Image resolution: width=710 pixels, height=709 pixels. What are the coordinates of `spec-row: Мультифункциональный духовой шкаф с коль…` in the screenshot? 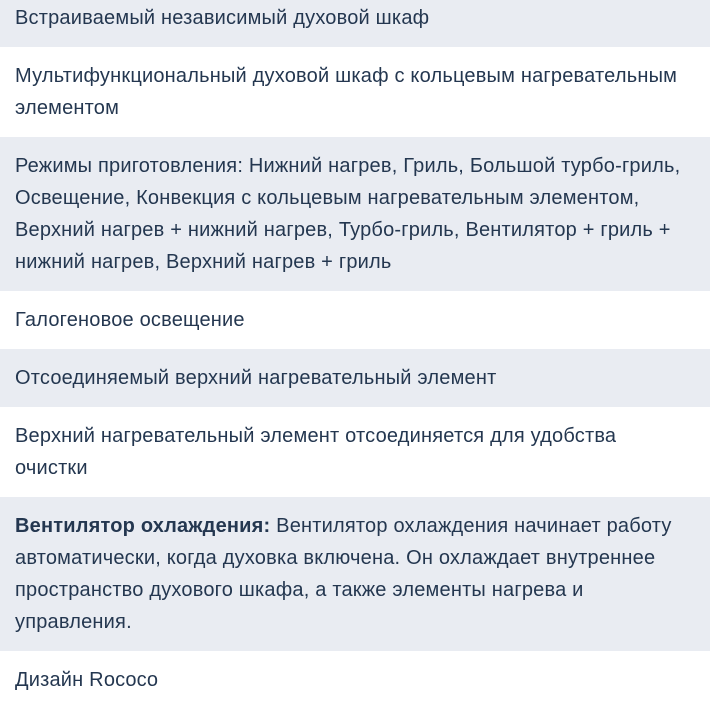 It's located at (355, 92).